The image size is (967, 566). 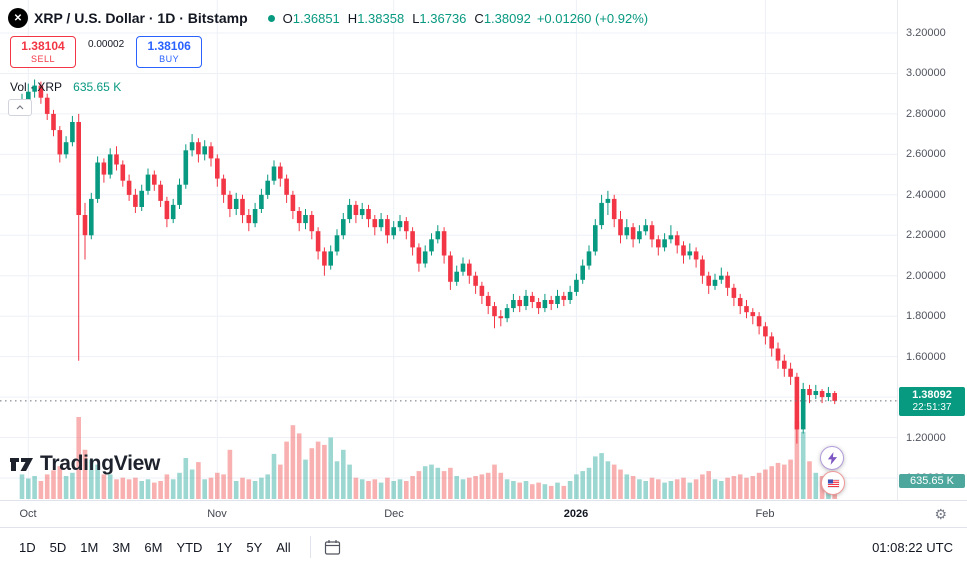 What do you see at coordinates (287, 18) in the screenshot?
I see `open-label: O` at bounding box center [287, 18].